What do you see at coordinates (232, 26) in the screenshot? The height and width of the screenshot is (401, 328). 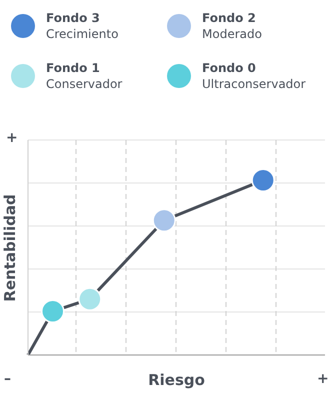 I see `legend-label: Fondo 2 Moderado` at bounding box center [232, 26].